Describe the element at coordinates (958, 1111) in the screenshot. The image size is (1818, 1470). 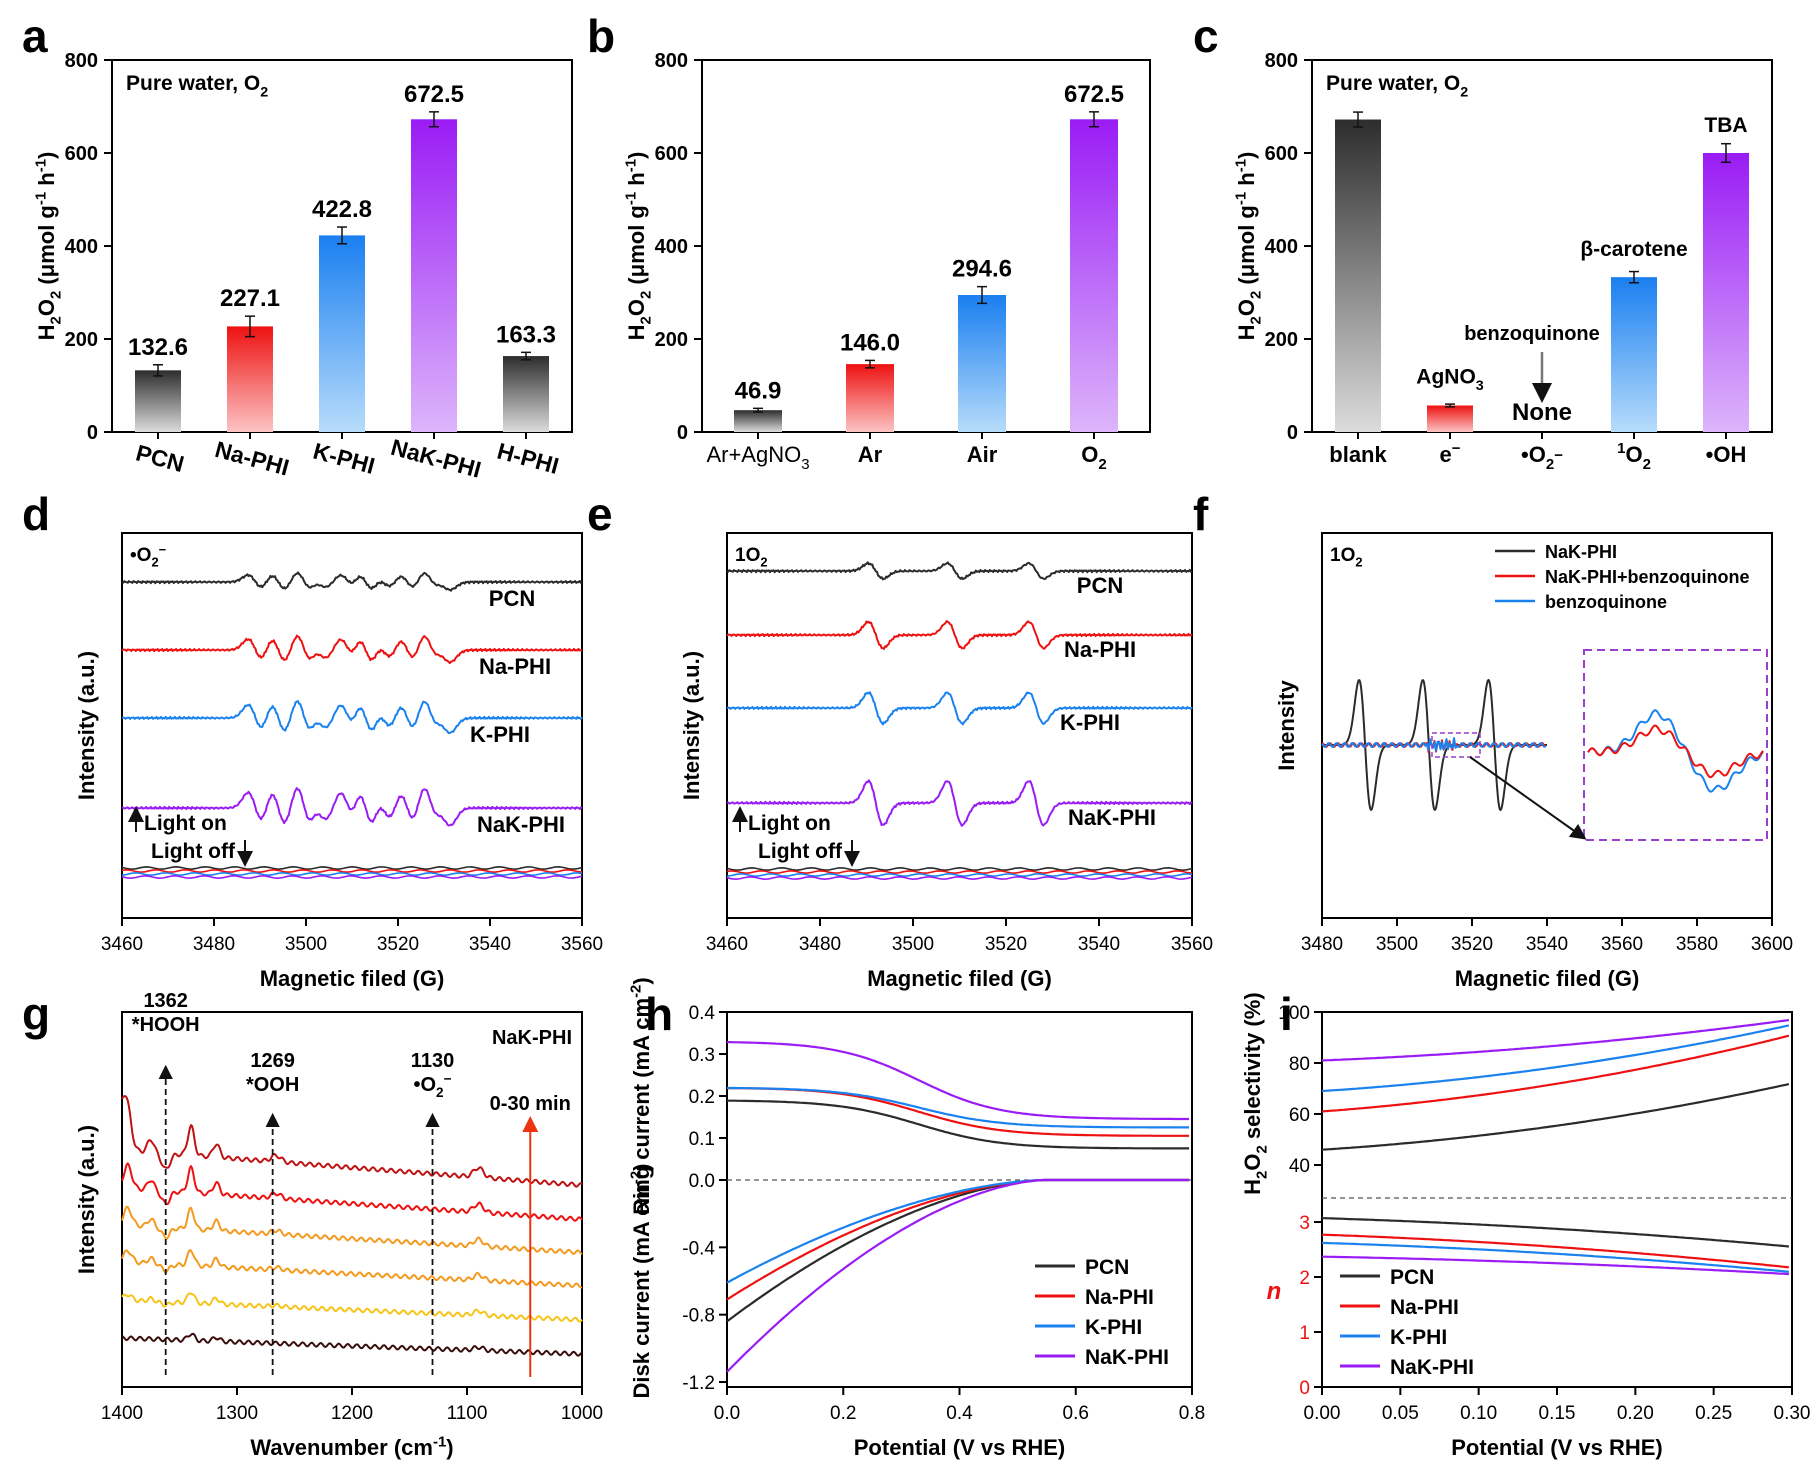
I see `ring-Na-PHI` at that location.